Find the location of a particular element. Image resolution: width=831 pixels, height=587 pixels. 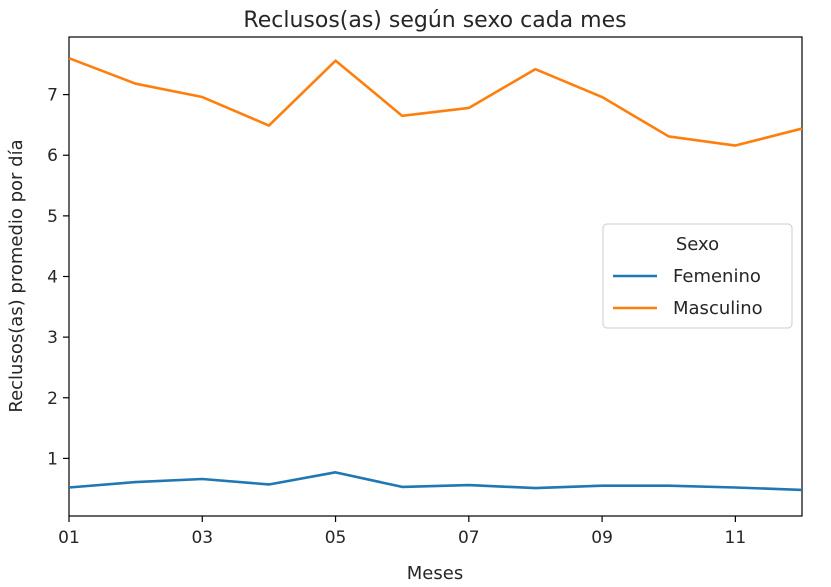

y-tick-label: 7 is located at coordinates (52, 96).